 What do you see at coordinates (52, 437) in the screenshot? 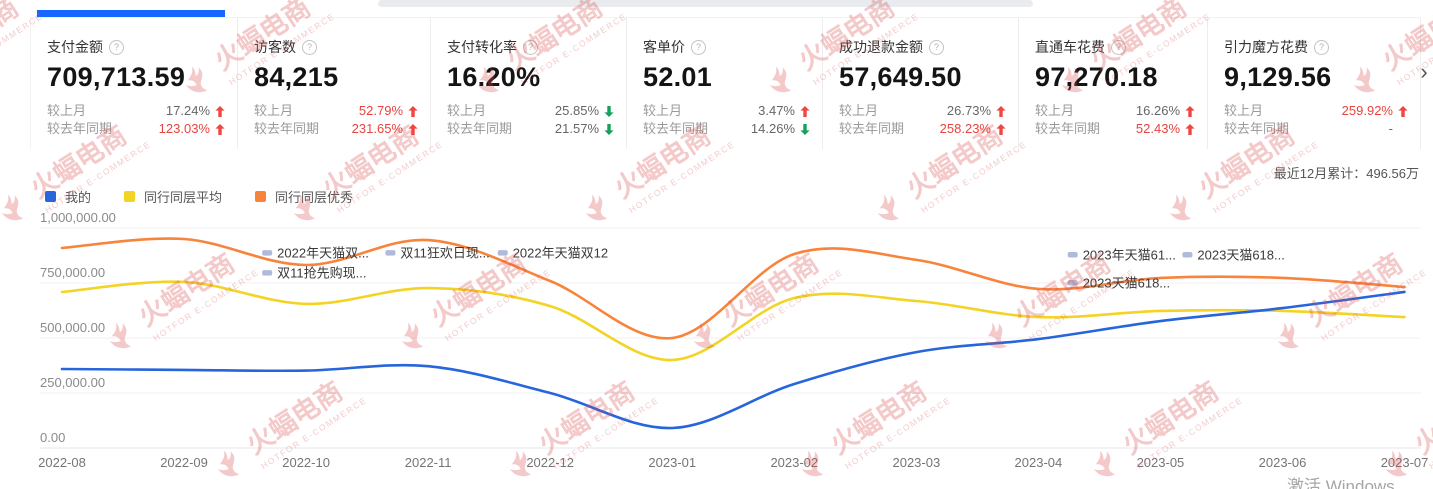
I see `y-axis-label: 0.00` at bounding box center [52, 437].